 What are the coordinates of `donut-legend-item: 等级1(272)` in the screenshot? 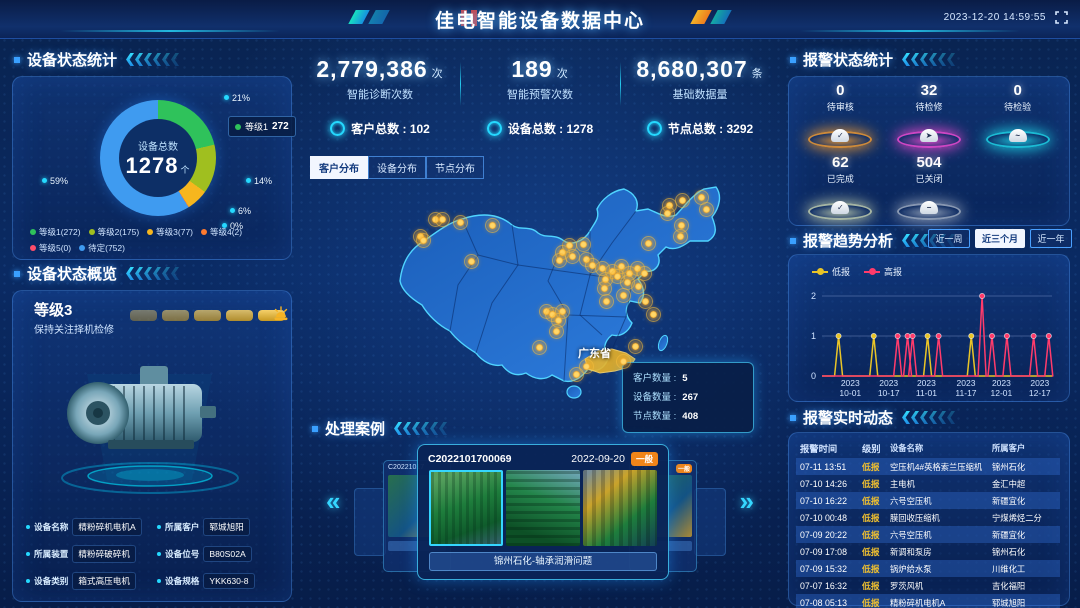 It's located at (55, 232).